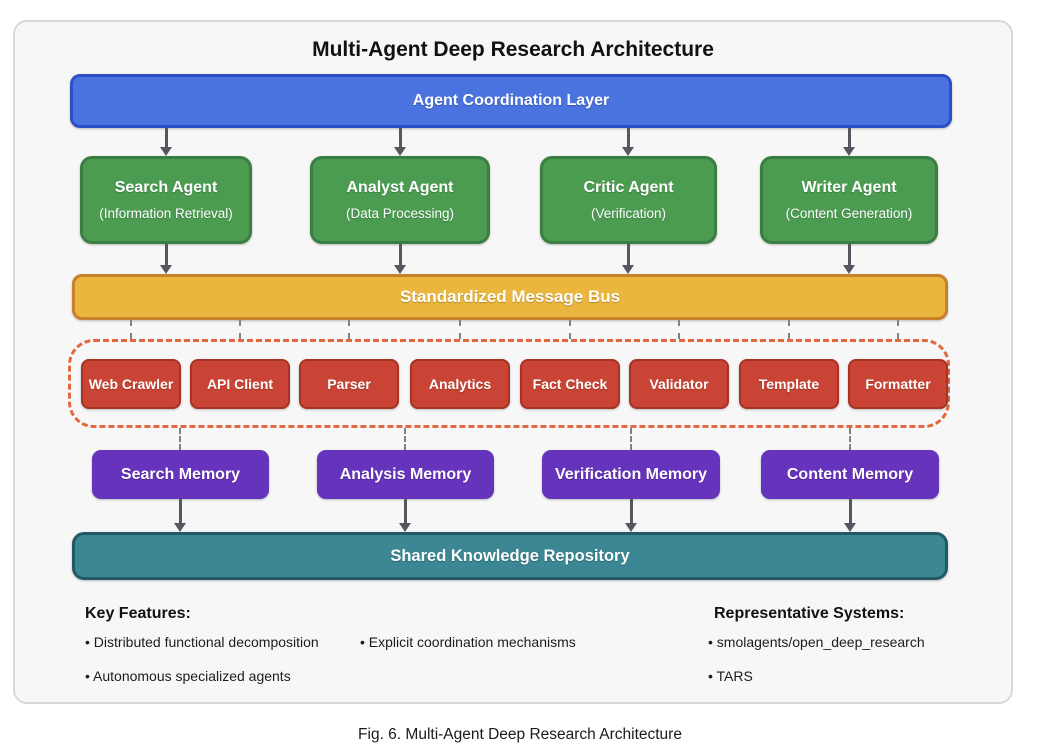  Describe the element at coordinates (570, 384) in the screenshot. I see `node-tool-fact-check: Fact Check` at that location.